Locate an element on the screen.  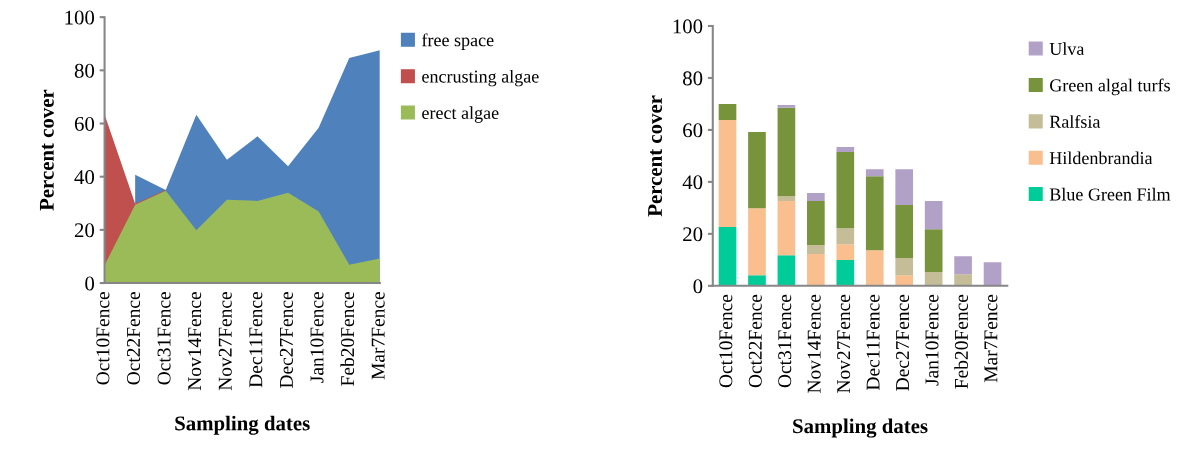
legend-label: Ralfsia is located at coordinates (1075, 121).